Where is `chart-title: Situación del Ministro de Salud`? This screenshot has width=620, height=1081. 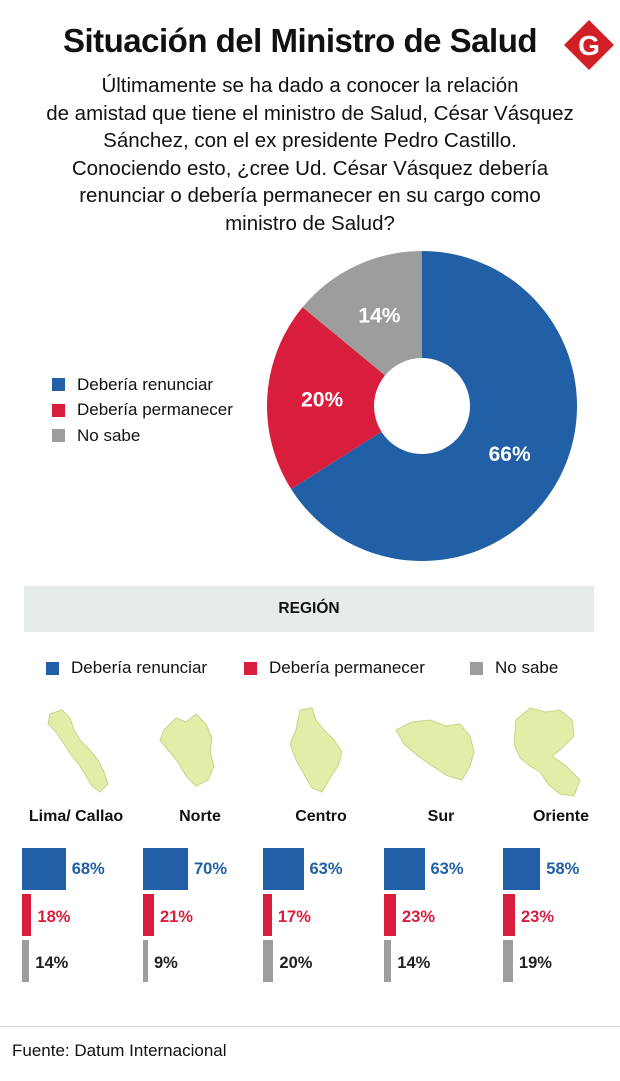 chart-title: Situación del Ministro de Salud is located at coordinates (300, 40).